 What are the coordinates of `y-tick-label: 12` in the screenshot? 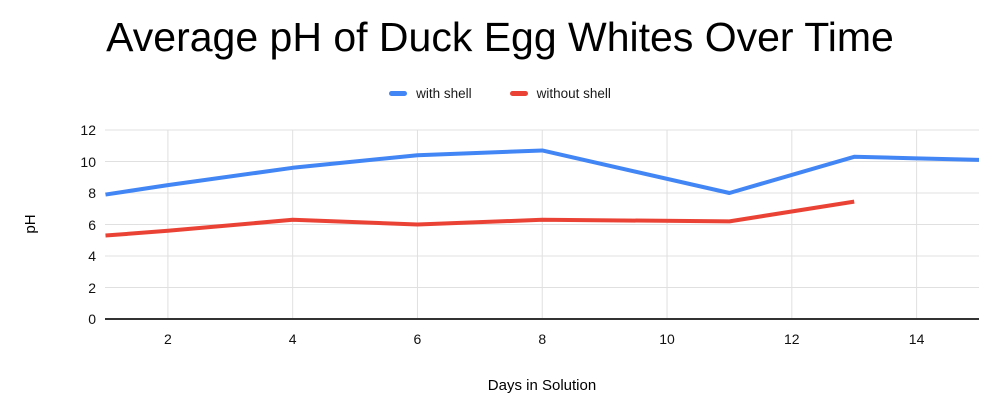 It's located at (88, 130).